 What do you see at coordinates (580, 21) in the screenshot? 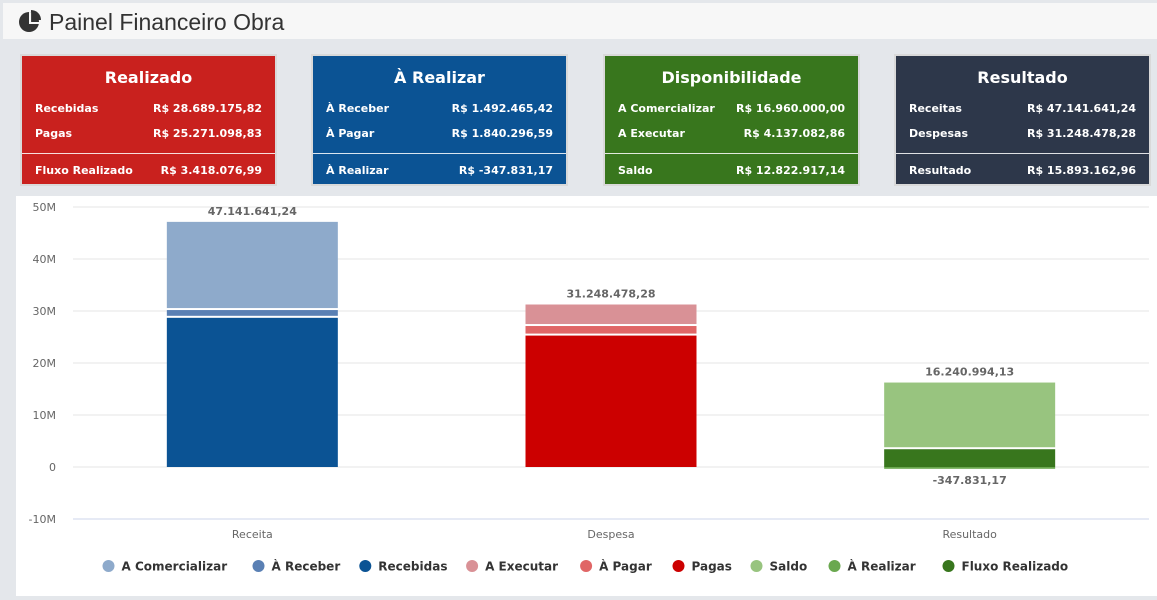
I see `page-header: Painel Financeiro Obra` at bounding box center [580, 21].